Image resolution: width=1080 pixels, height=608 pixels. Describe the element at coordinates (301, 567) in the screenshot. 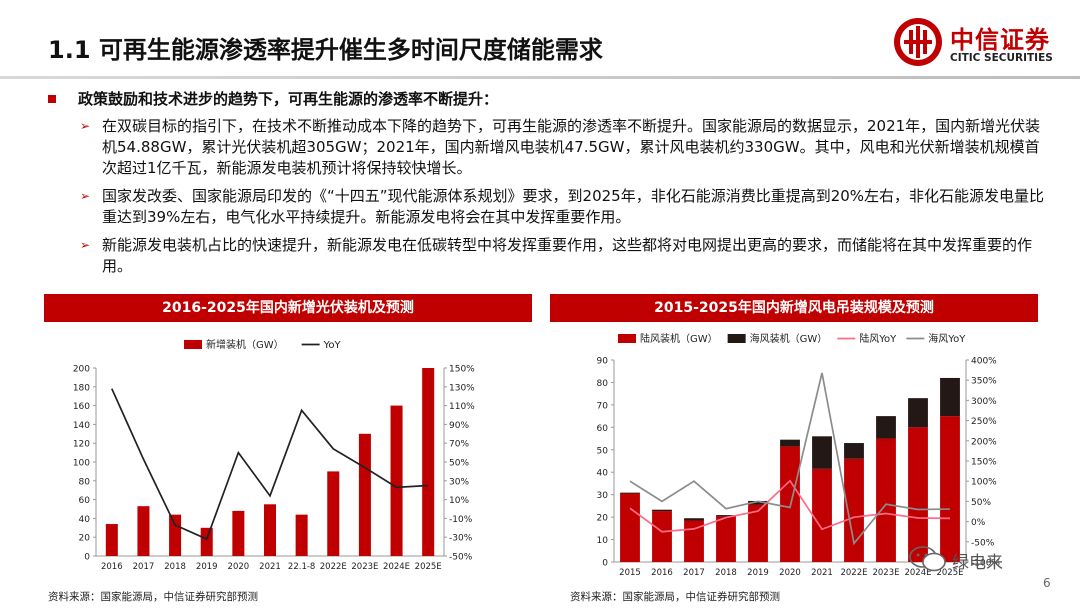

I see `category-label: 22.1-8` at that location.